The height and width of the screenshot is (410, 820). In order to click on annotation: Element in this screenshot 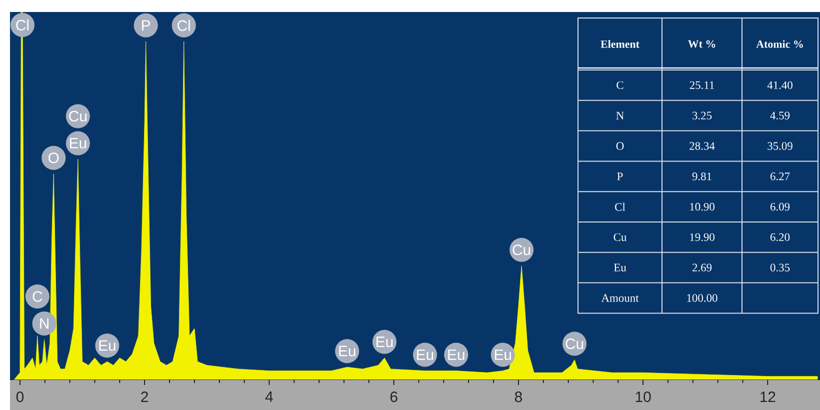, I will do `click(620, 44)`.